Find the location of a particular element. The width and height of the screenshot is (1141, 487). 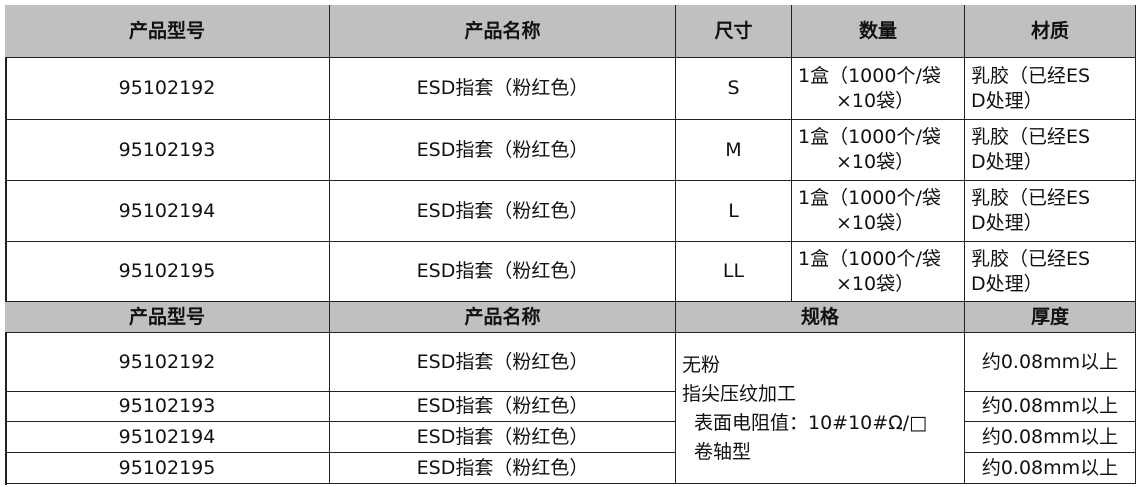

size-cell: M is located at coordinates (734, 150).